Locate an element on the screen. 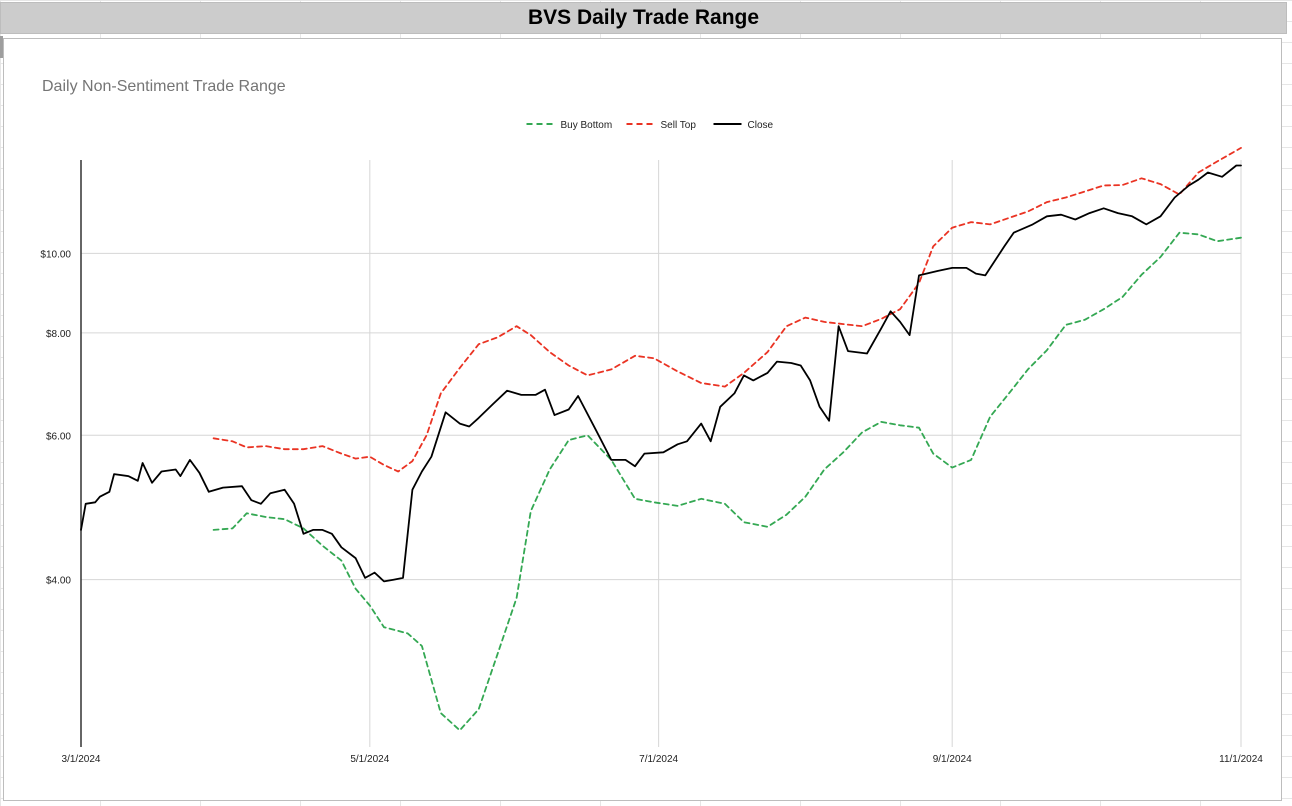 This screenshot has height=806, width=1292. sheet-title-bar: BVS Daily Trade Range is located at coordinates (643, 18).